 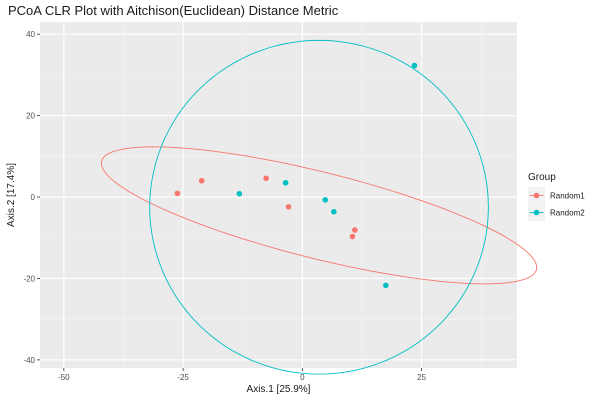 What do you see at coordinates (279, 389) in the screenshot?
I see `x-axis-title: Axis.1 [25.9%]` at bounding box center [279, 389].